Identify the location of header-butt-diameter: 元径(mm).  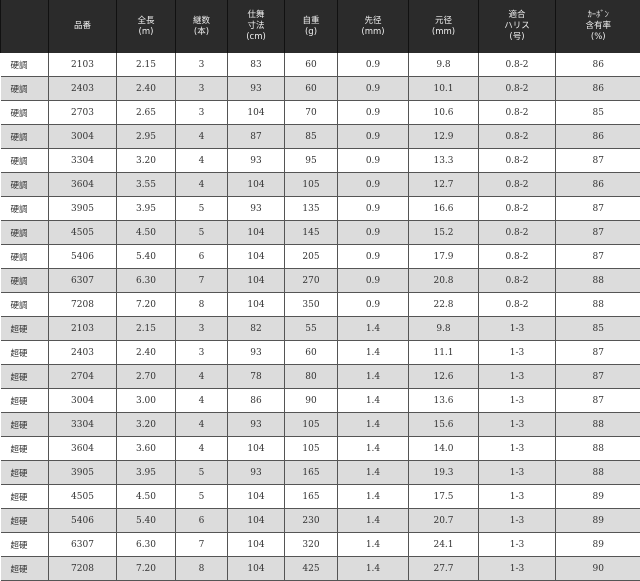
(444, 26).